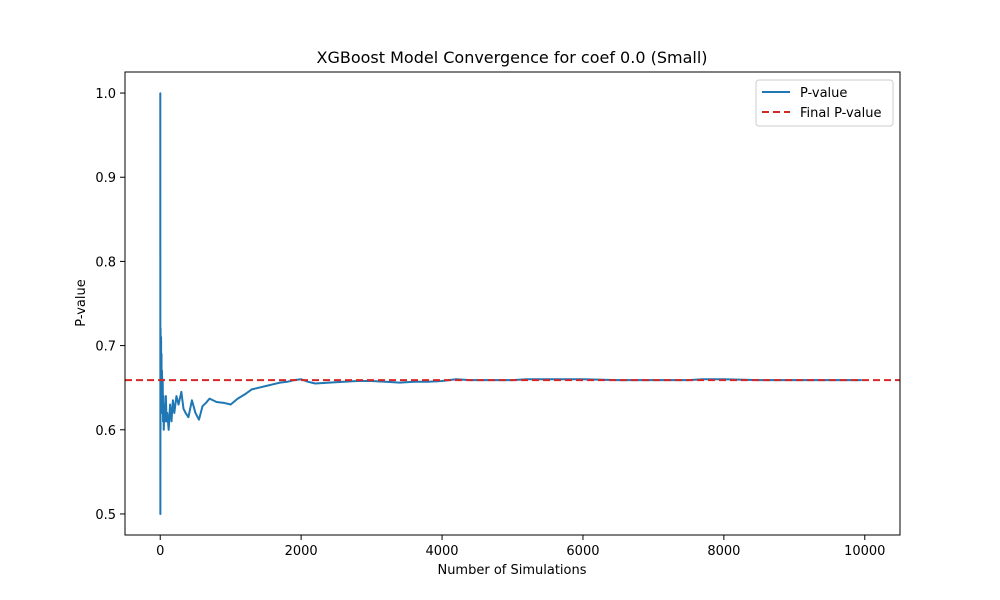 The width and height of the screenshot is (1000, 600). Describe the element at coordinates (110, 305) in the screenshot. I see `y-axis: 0.5 0.6 0.7 0.8 0.9 1.0` at that location.